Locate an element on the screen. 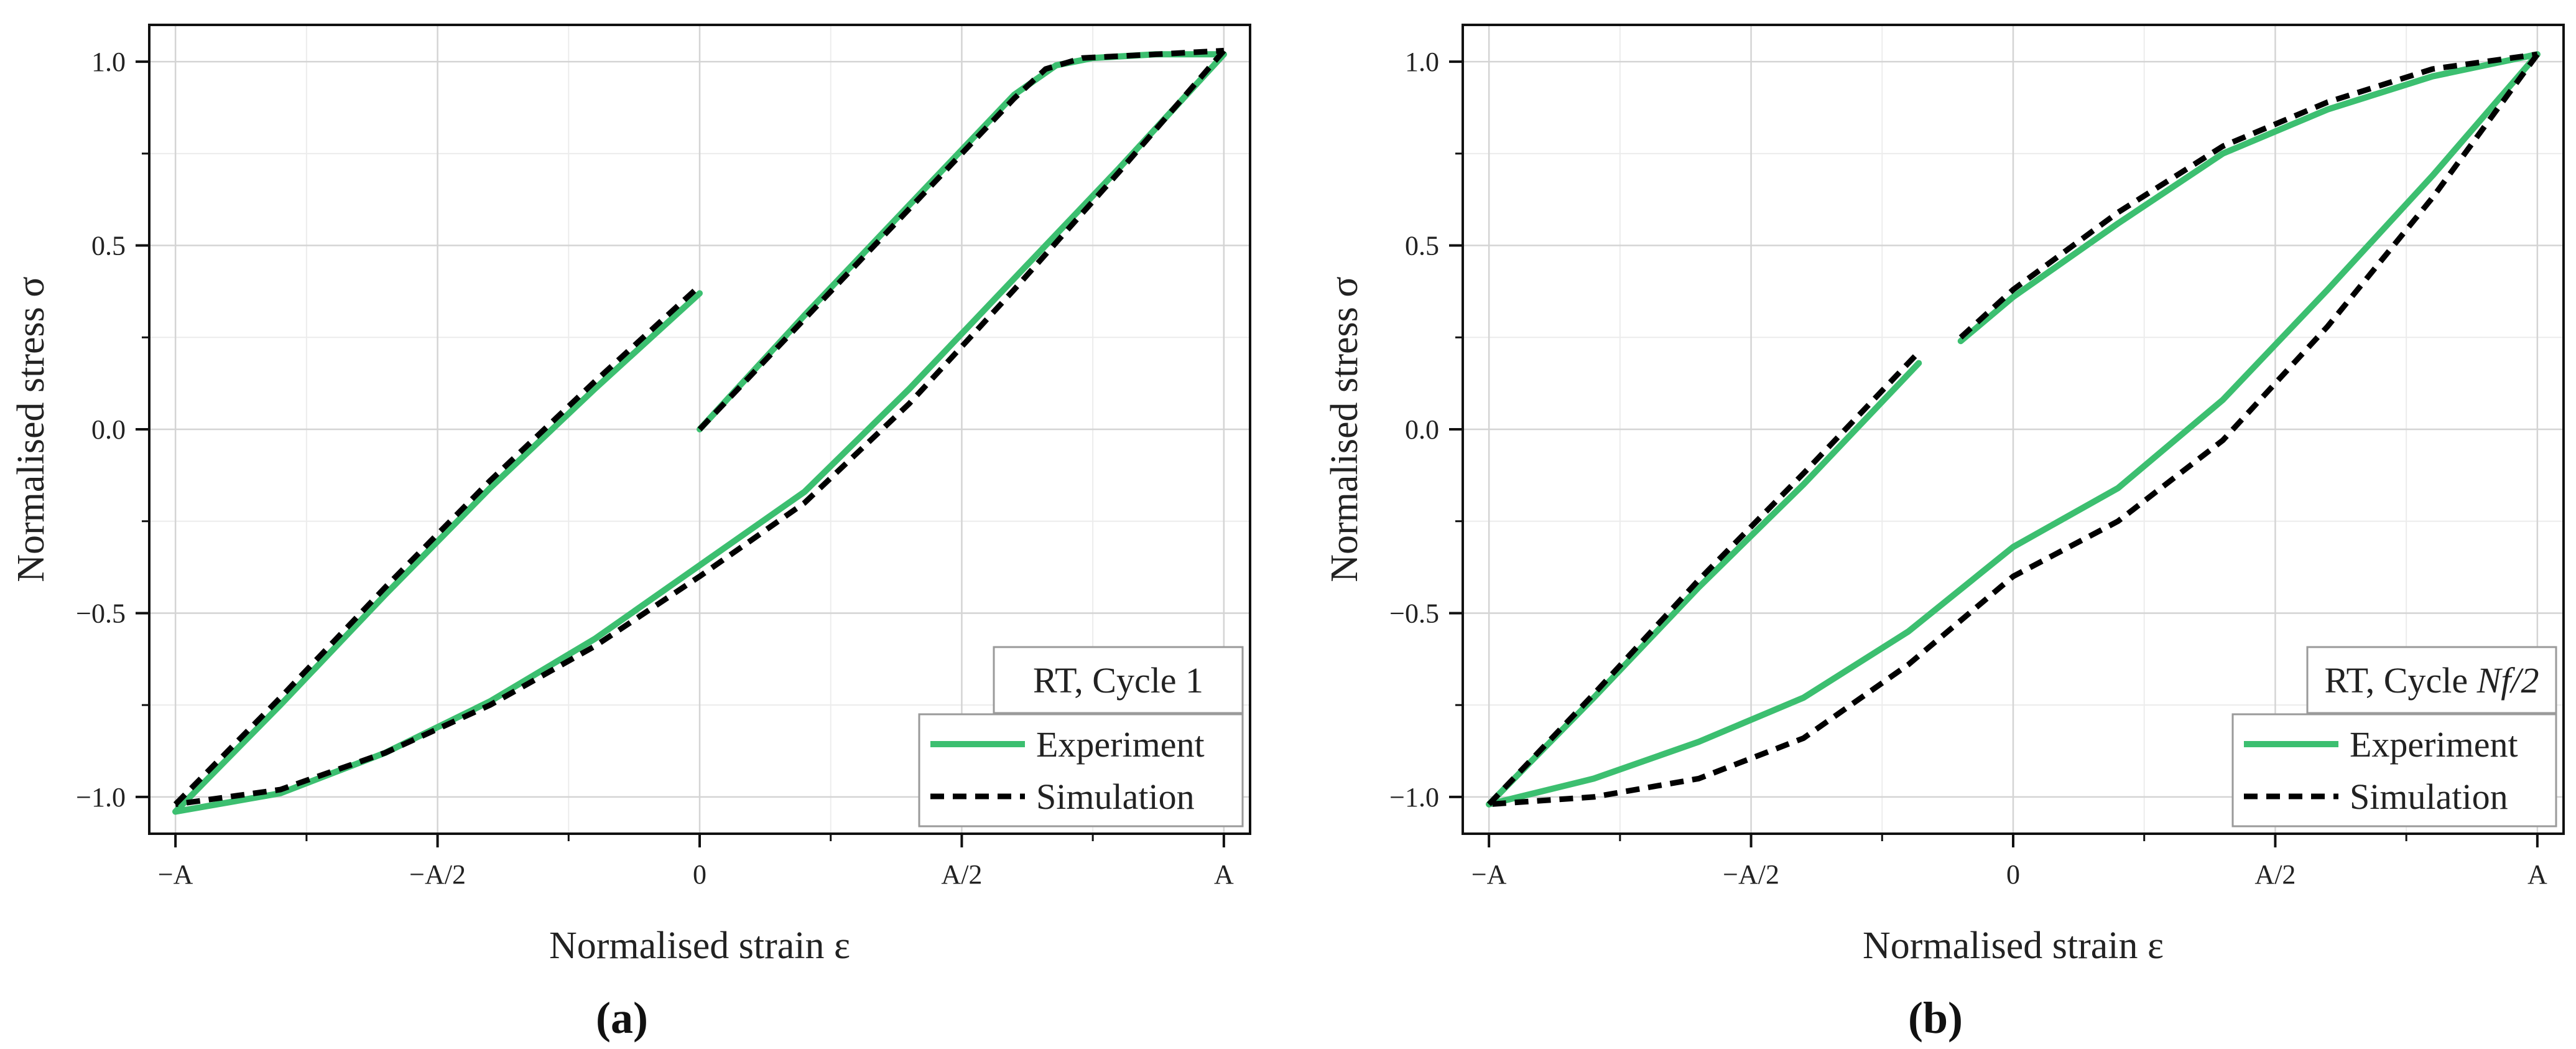 This screenshot has height=1049, width=2576. panel-label: (b) is located at coordinates (1936, 1018).